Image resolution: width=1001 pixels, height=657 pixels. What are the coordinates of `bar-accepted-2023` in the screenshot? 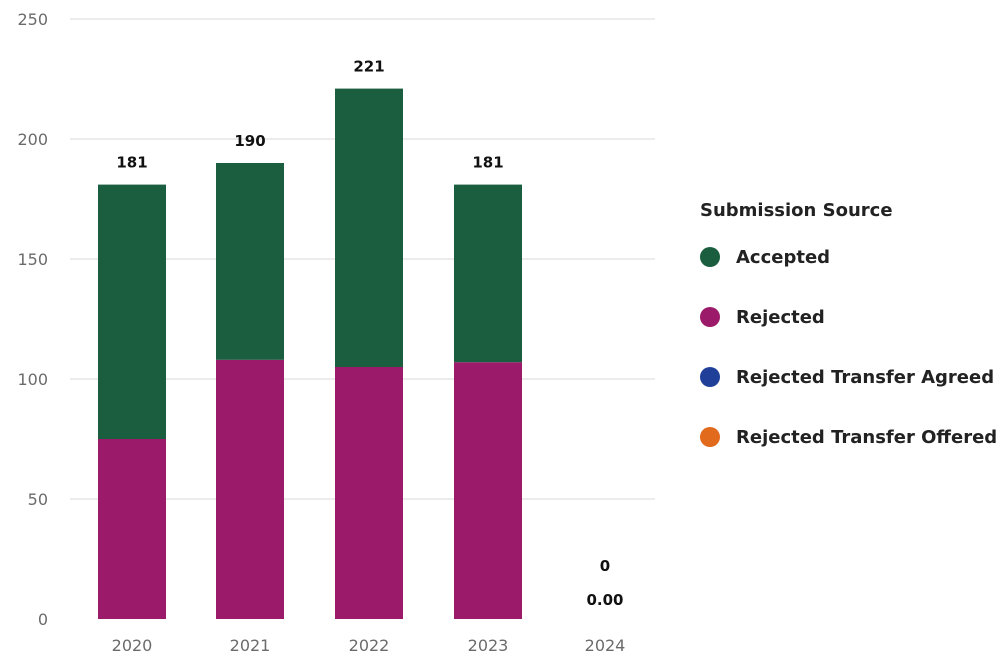 It's located at (488, 273).